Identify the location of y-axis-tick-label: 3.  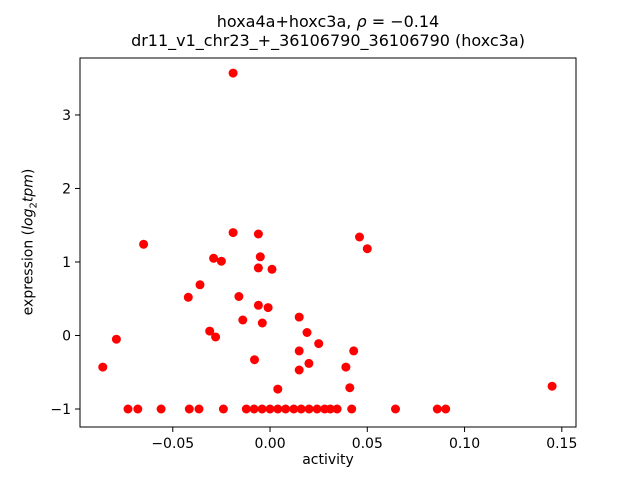
(66, 116).